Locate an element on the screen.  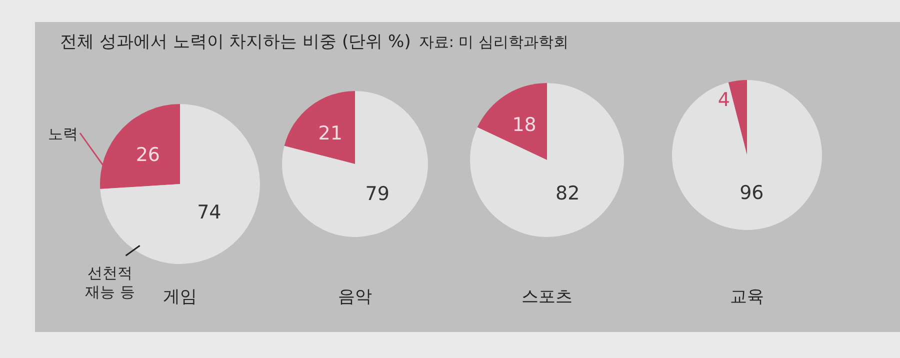
text: 음악 is located at coordinates (355, 297).